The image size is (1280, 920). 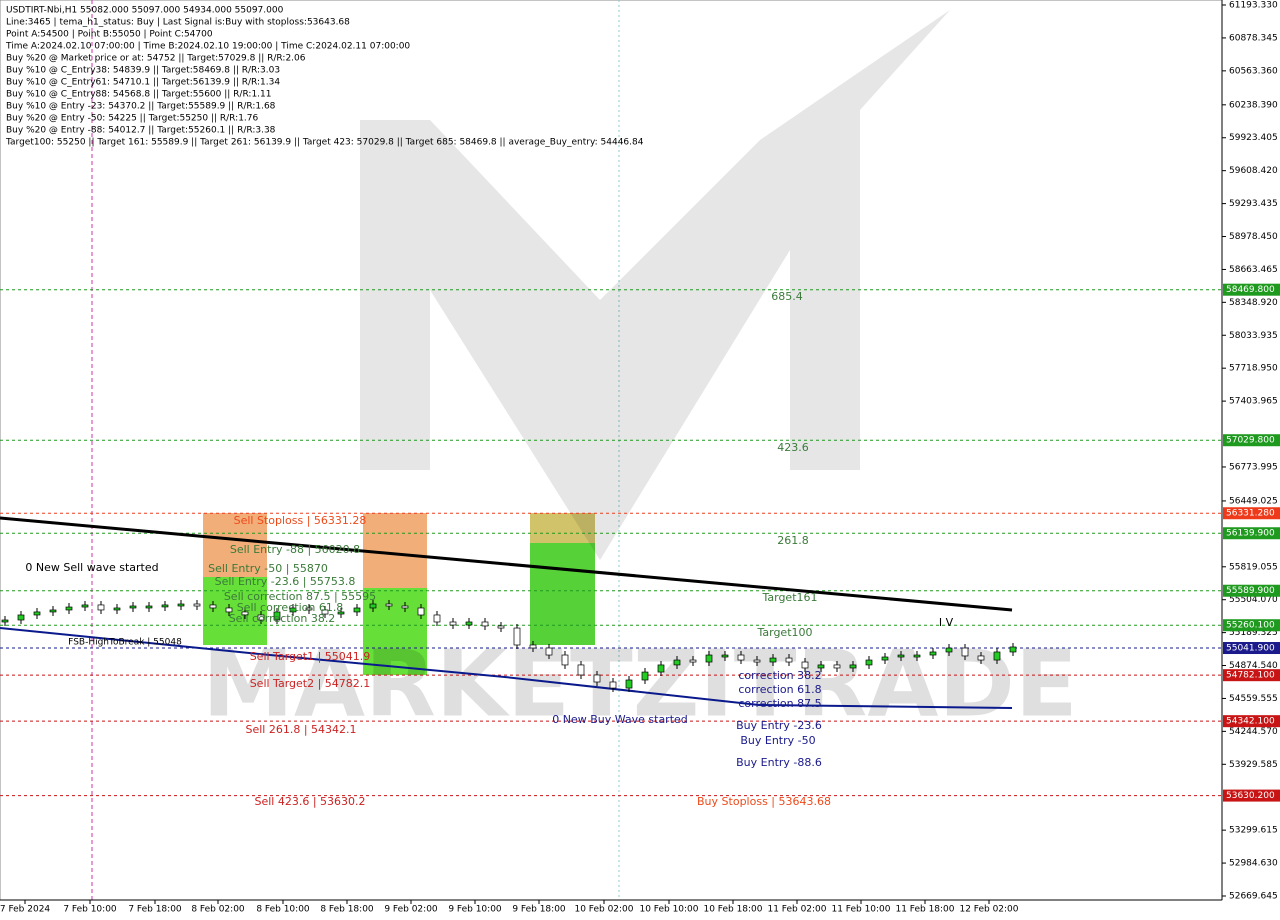 What do you see at coordinates (1253, 369) in the screenshot?
I see `y-tick-label: 57718.950` at bounding box center [1253, 369].